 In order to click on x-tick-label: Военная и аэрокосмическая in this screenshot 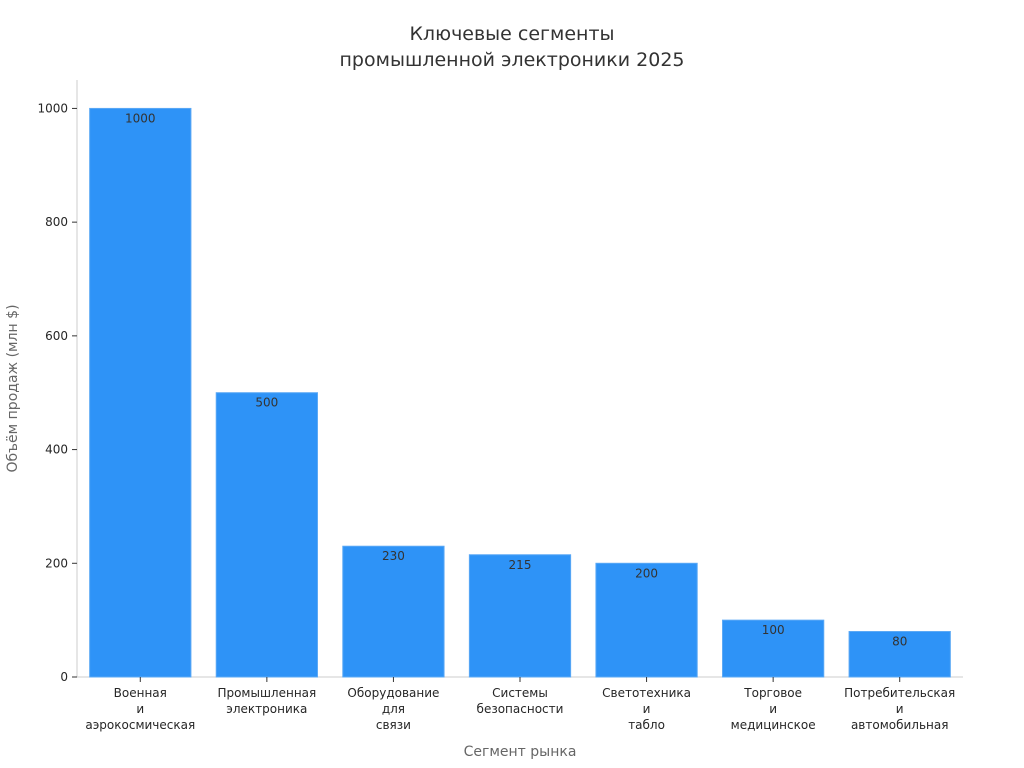, I will do `click(140, 709)`.